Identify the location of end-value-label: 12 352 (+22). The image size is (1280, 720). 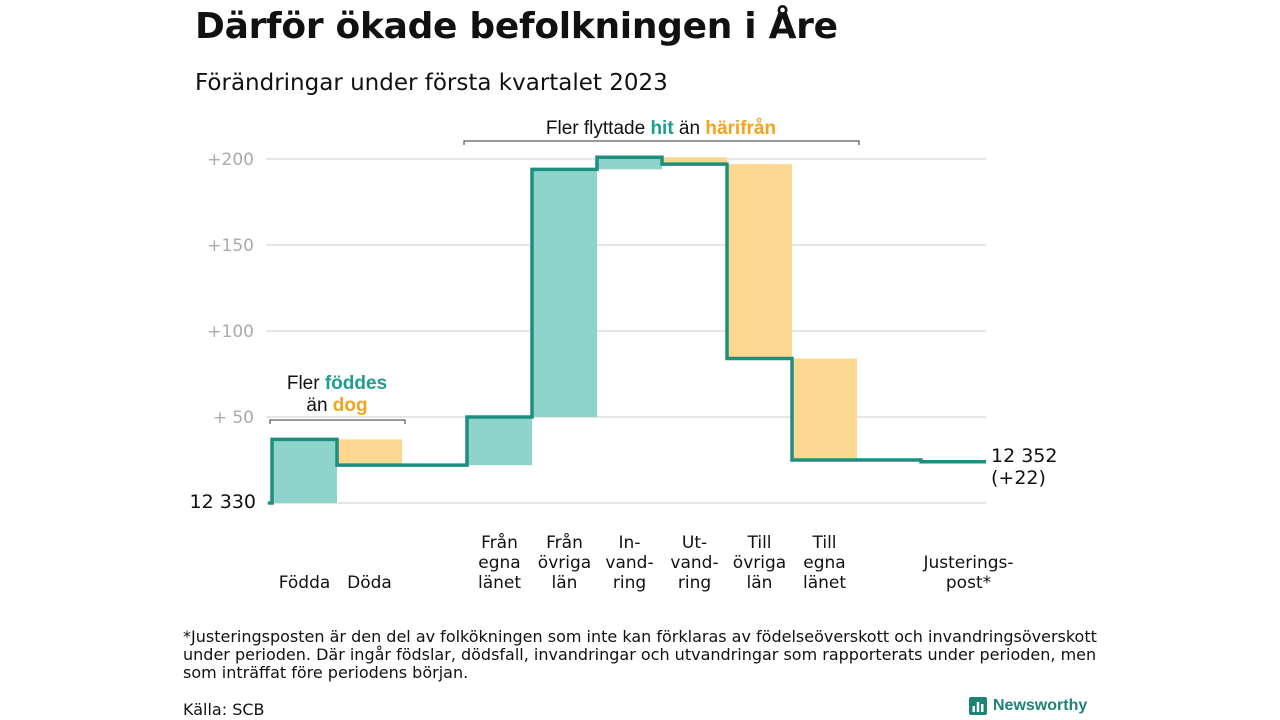
(1024, 467).